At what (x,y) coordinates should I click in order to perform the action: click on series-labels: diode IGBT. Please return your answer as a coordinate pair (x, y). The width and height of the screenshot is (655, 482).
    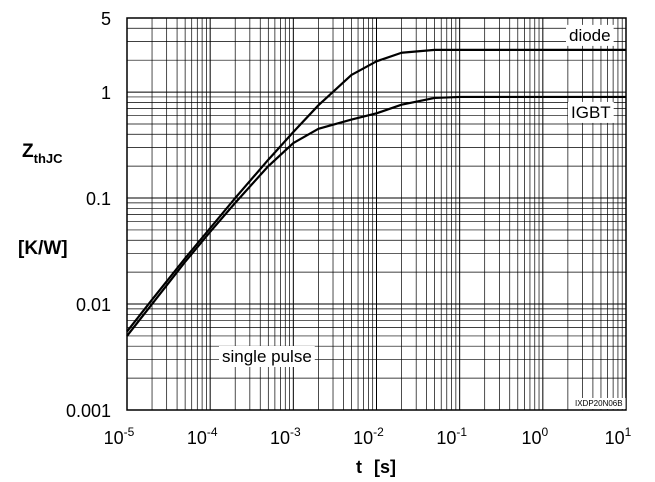
    Looking at the image, I should click on (590, 73).